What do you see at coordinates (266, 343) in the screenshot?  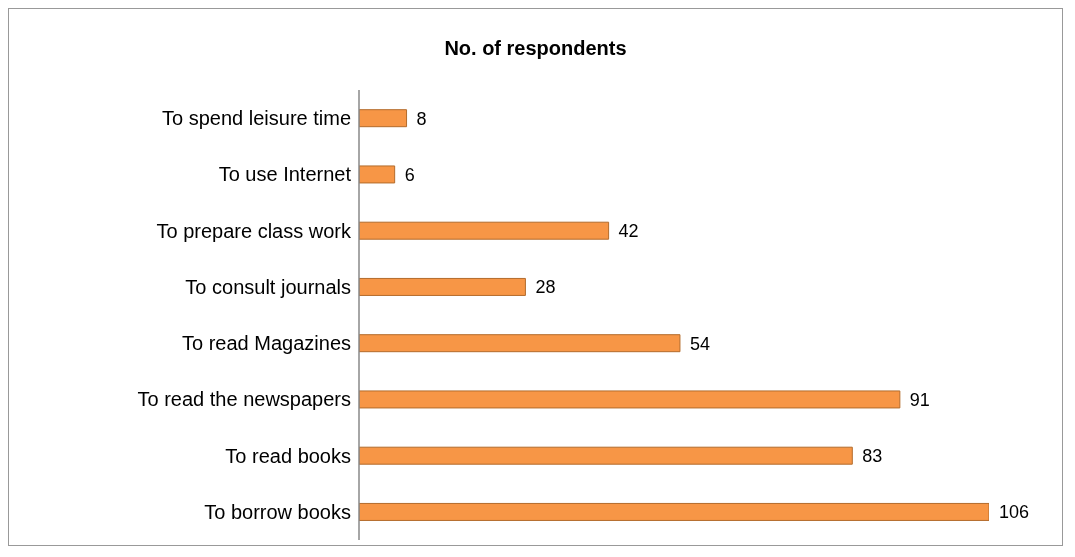 I see `y-tick-label: To read Magazines` at bounding box center [266, 343].